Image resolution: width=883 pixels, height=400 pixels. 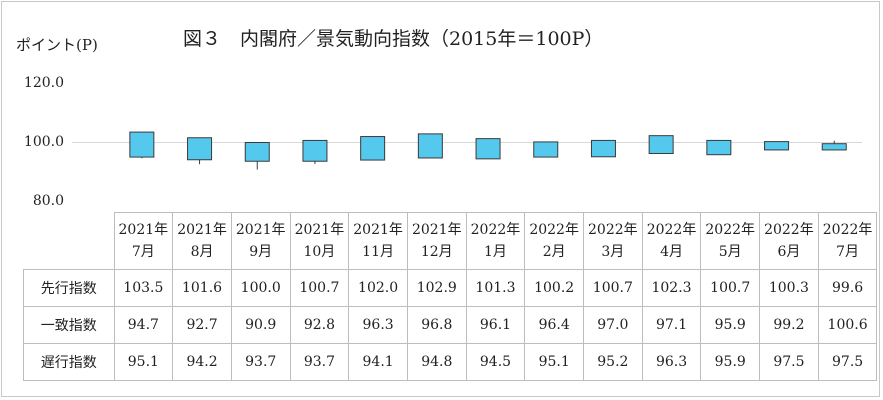 I want to click on y-tick-label-100: 100.0, so click(x=43, y=142).